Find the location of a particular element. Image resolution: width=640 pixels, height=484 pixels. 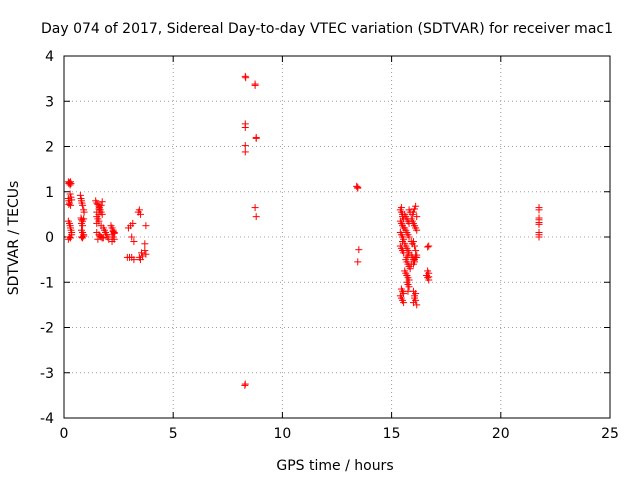

y-axis-label: SDTVAR / TECUs is located at coordinates (14, 238).